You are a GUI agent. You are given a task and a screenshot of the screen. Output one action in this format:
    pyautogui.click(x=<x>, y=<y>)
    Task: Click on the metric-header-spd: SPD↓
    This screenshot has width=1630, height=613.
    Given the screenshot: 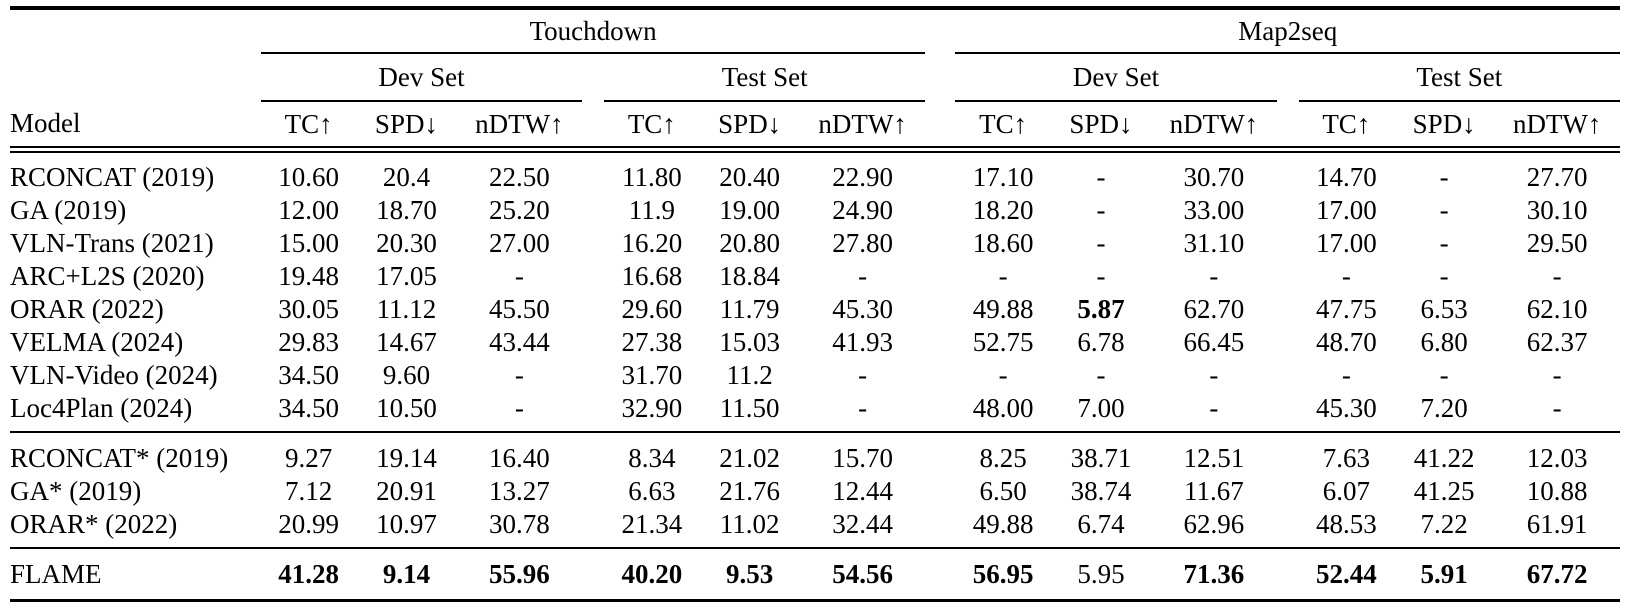 What is the action you would take?
    pyautogui.click(x=1101, y=123)
    